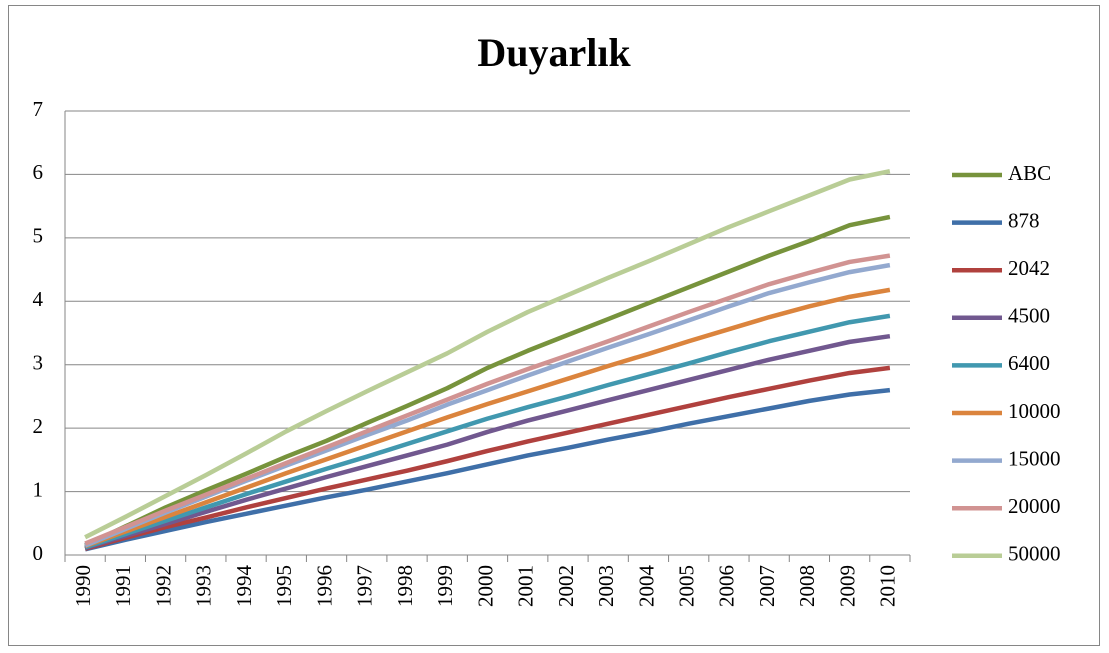 This screenshot has width=1109, height=653. What do you see at coordinates (284, 586) in the screenshot?
I see `x-tick-label: 1995` at bounding box center [284, 586].